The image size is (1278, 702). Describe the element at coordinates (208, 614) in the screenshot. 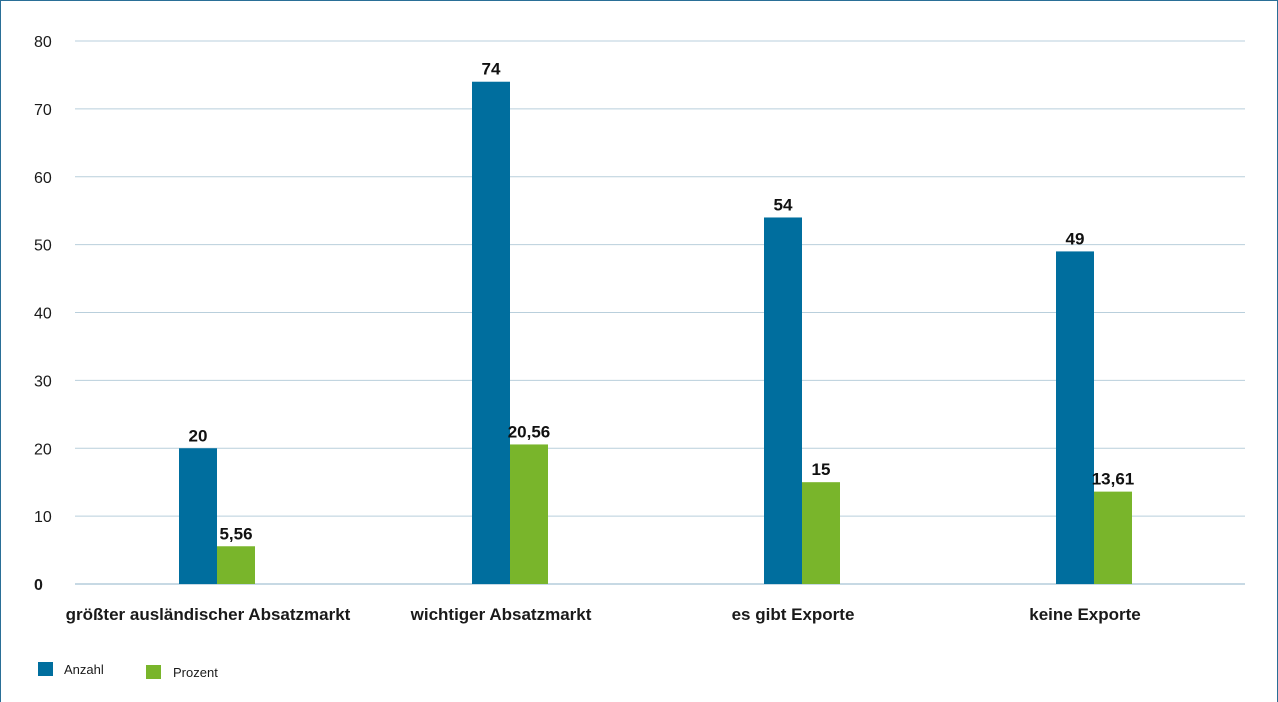

I see `category-label-0: größter ausländischer Absatzmarkt` at that location.